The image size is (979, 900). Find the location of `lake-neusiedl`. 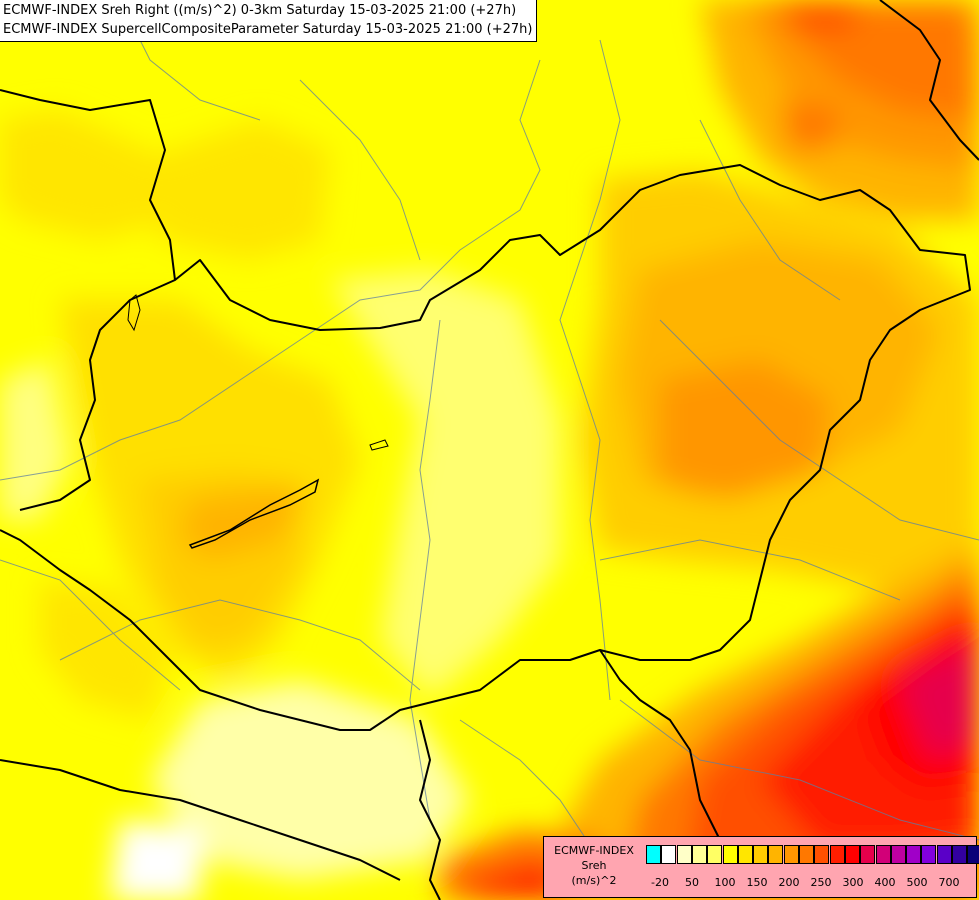

lake-neusiedl is located at coordinates (134, 313).